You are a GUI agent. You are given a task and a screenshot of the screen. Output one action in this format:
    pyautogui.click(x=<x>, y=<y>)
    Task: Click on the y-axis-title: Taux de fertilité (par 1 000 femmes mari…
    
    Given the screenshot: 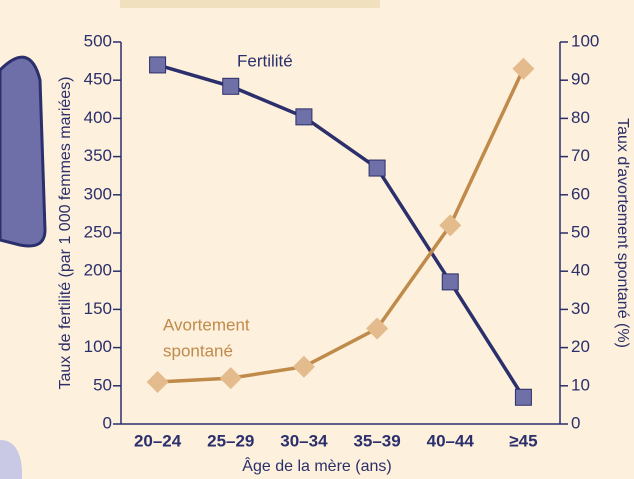 What is the action you would take?
    pyautogui.click(x=65, y=232)
    